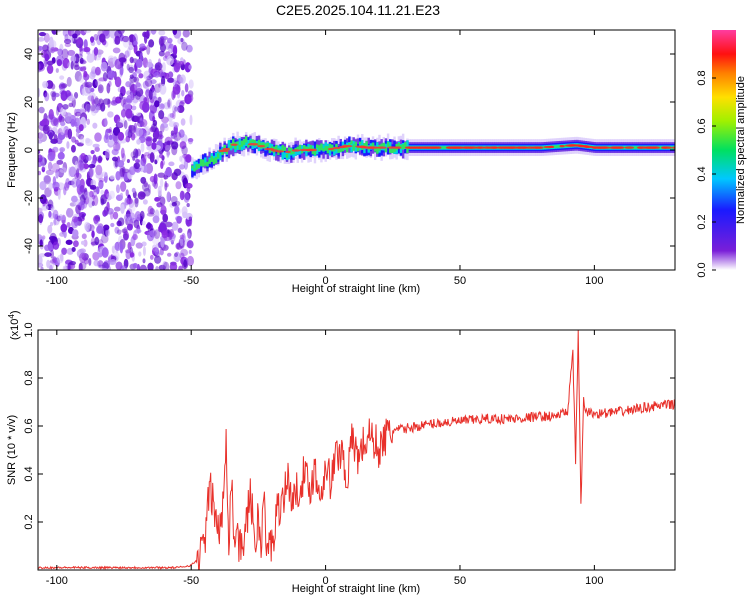  I want to click on spectrogram-ylabel: Frequency (Hz), so click(12, 150).